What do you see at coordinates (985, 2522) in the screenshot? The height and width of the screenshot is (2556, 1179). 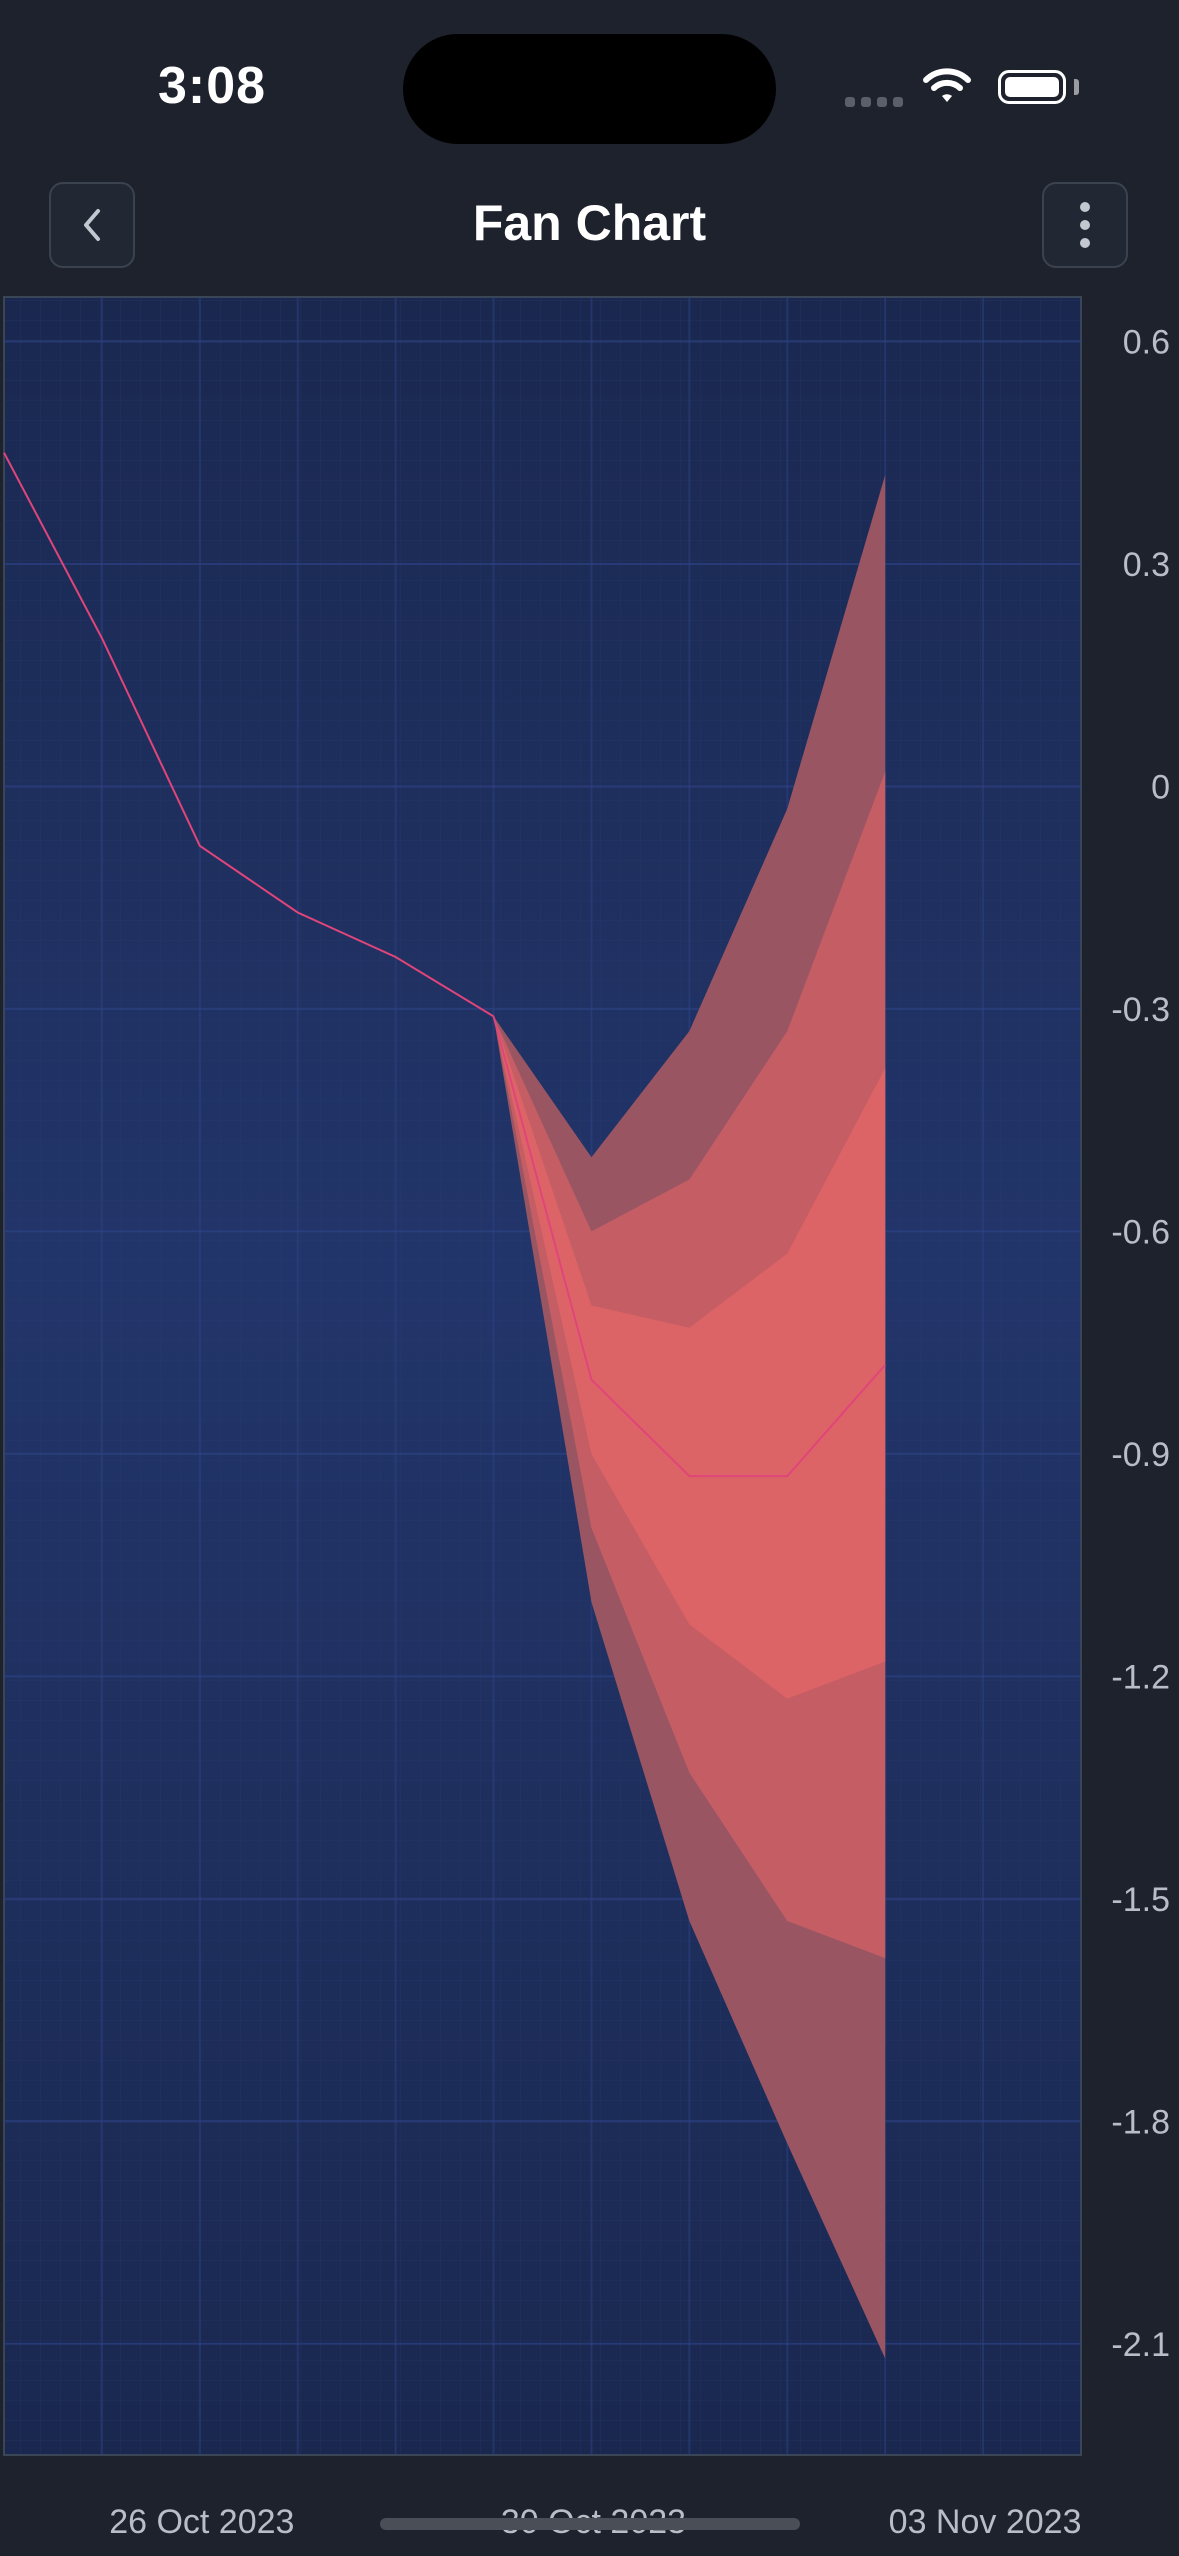 I see `x-tick-label: 03 Nov 2023` at bounding box center [985, 2522].